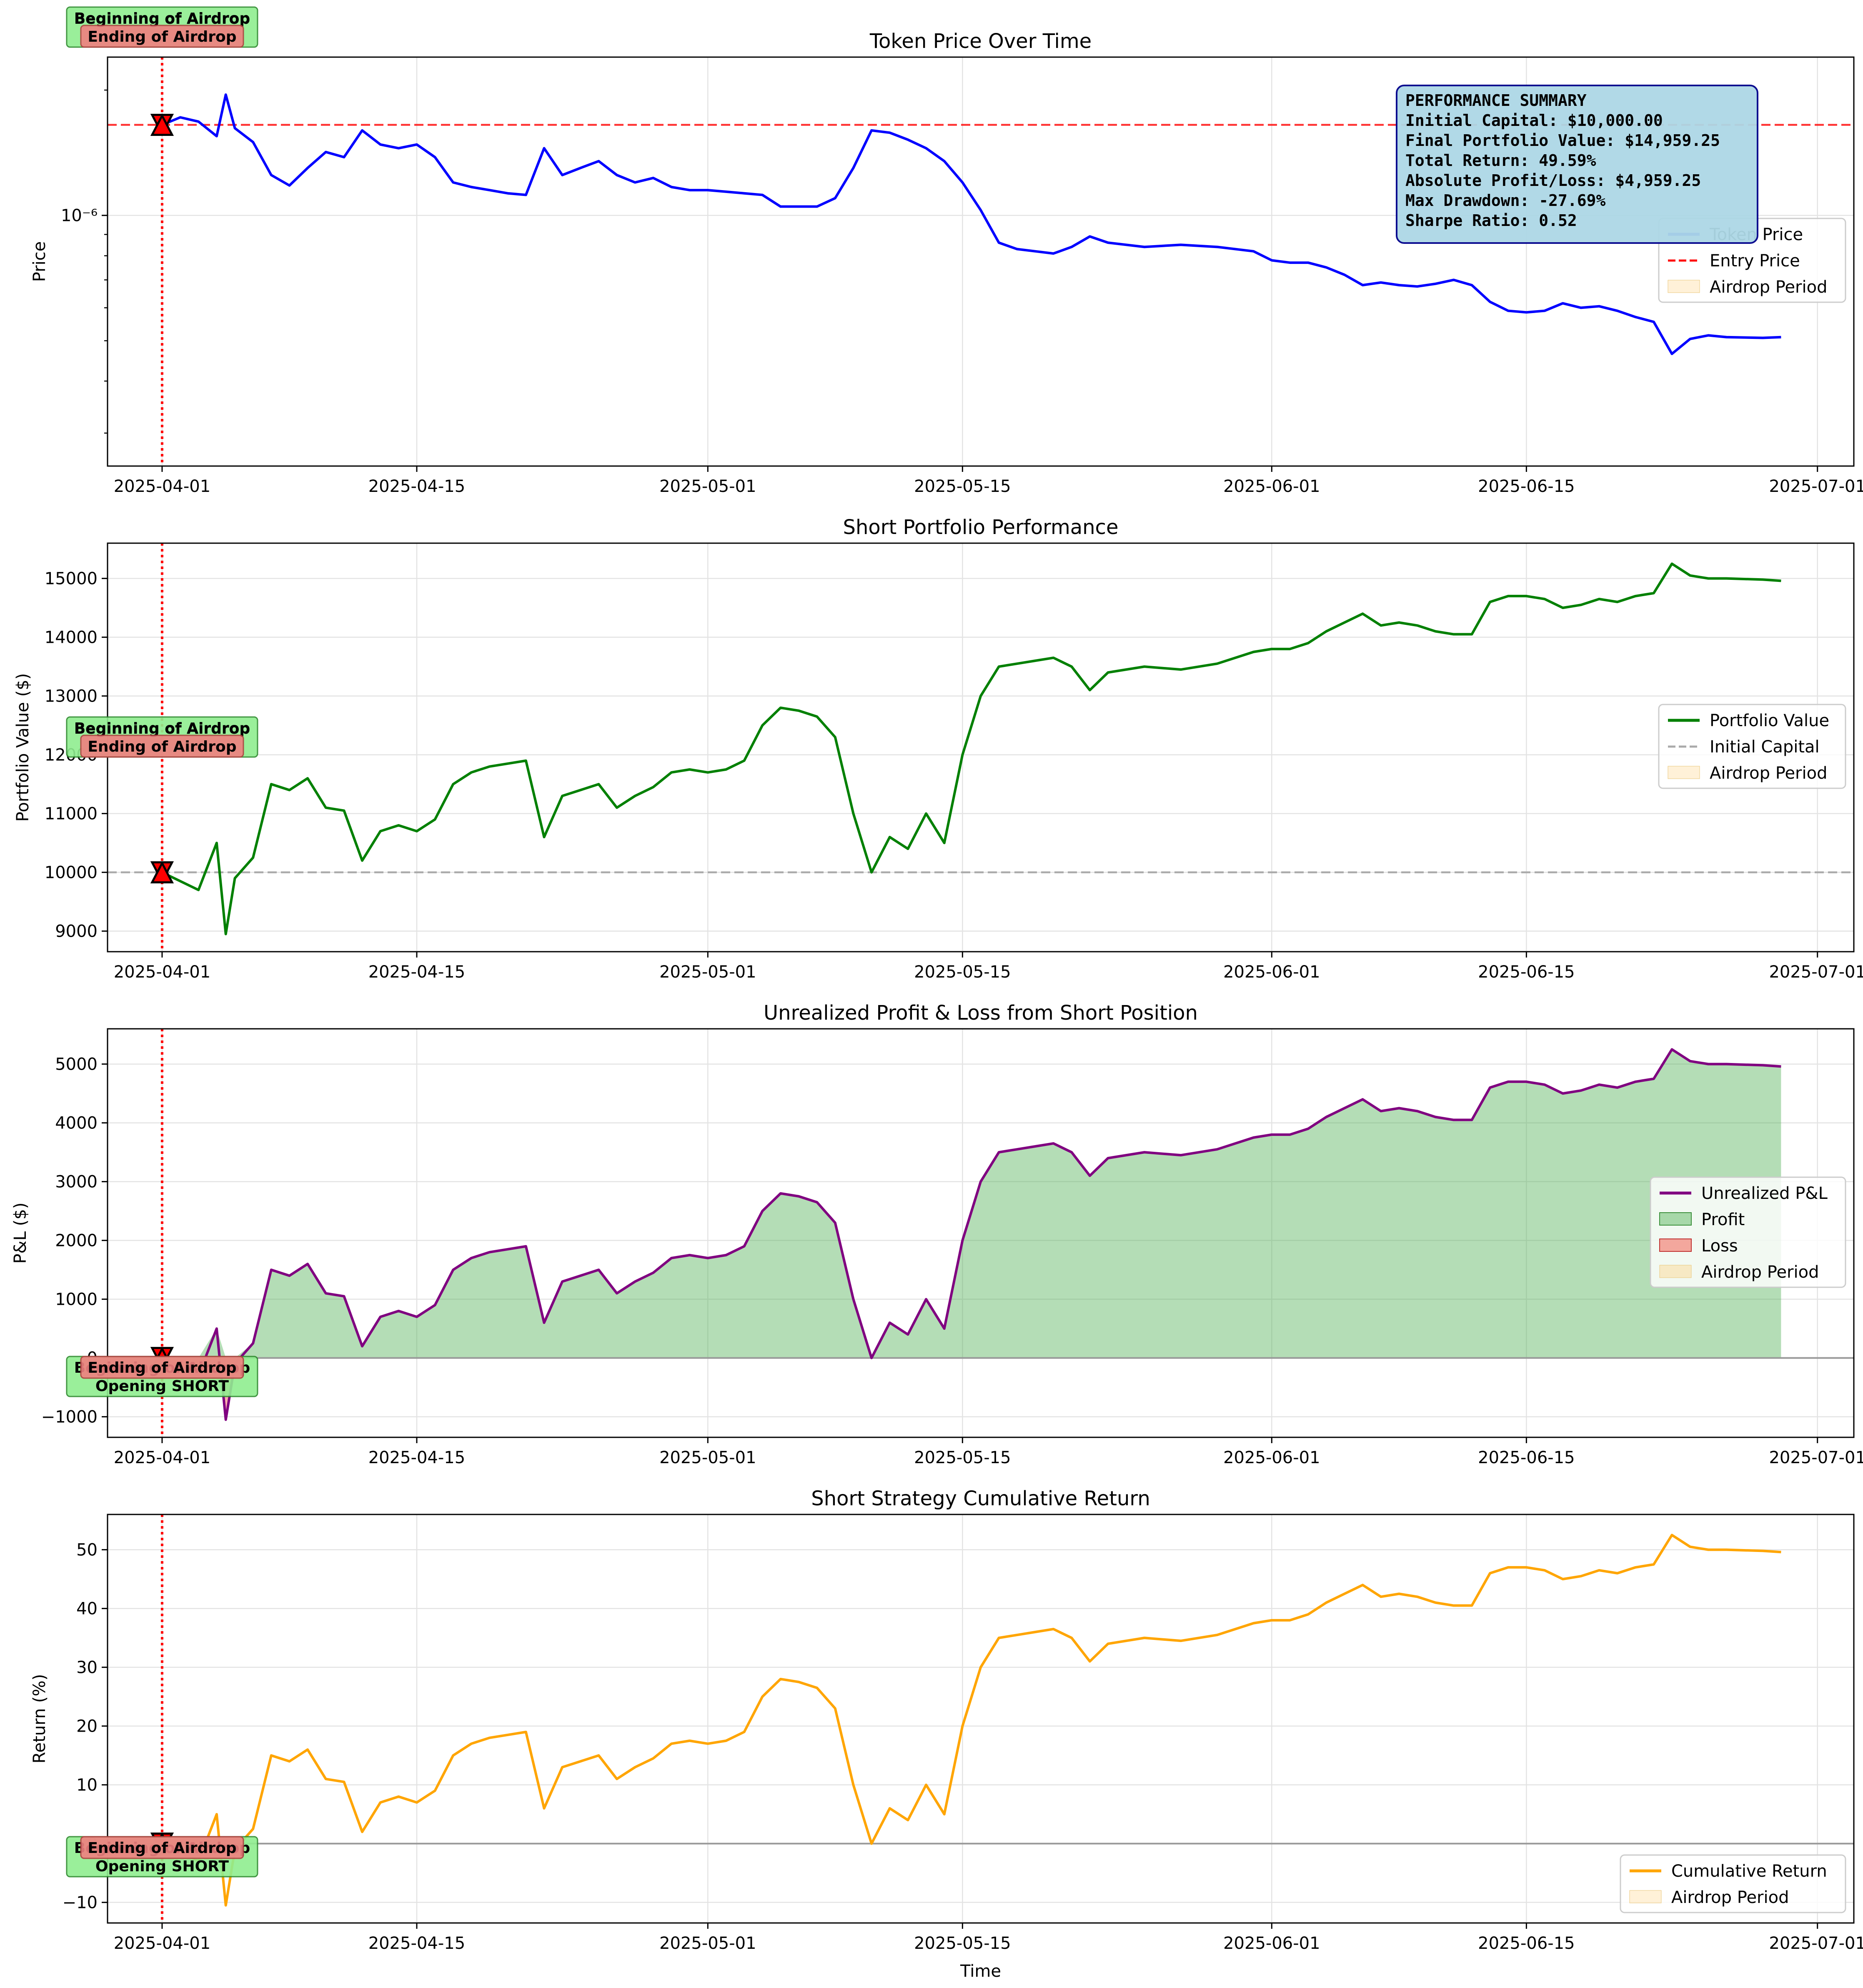 This screenshot has width=1863, height=1988. Describe the element at coordinates (1720, 1246) in the screenshot. I see `legend-label: Loss` at that location.